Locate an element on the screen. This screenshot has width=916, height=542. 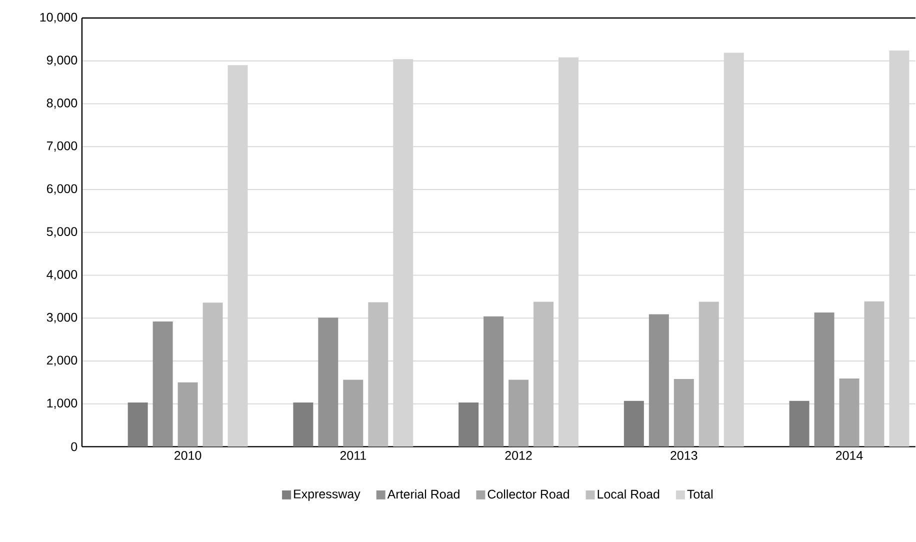
y-tick-label: 10,000 is located at coordinates (59, 18).